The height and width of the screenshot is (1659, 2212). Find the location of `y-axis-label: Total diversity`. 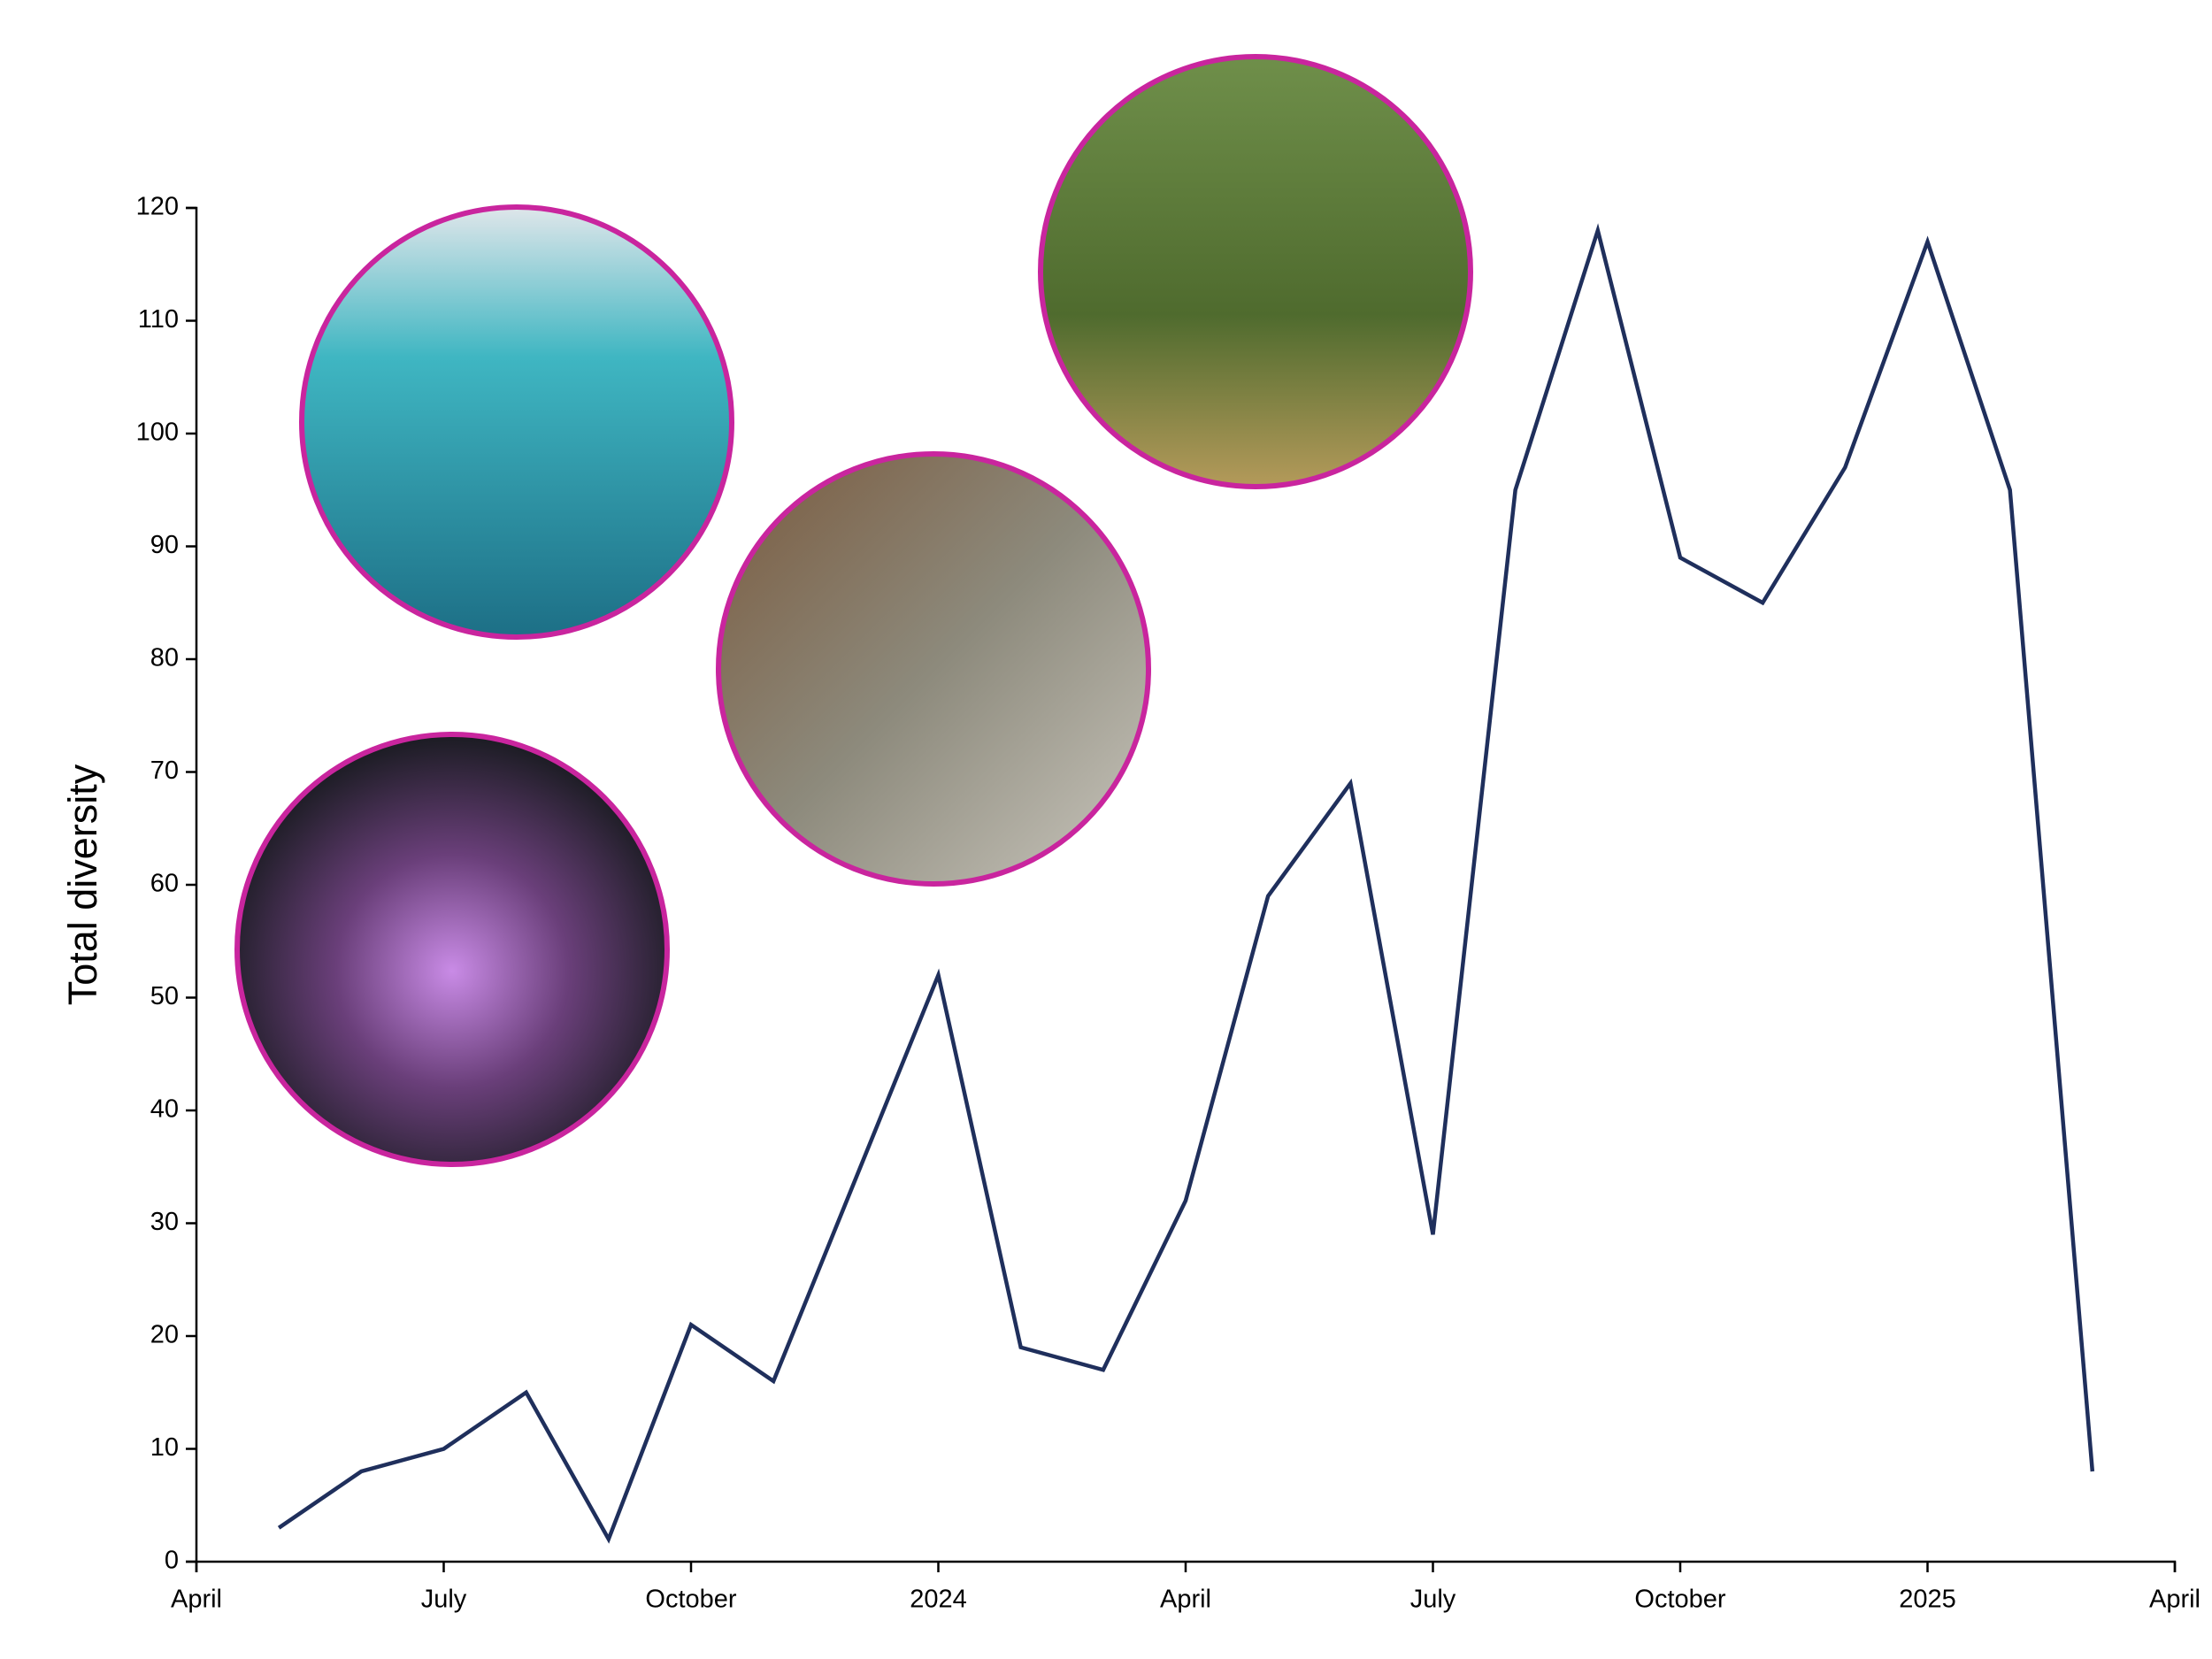

y-axis-label: Total diversity is located at coordinates (82, 885).